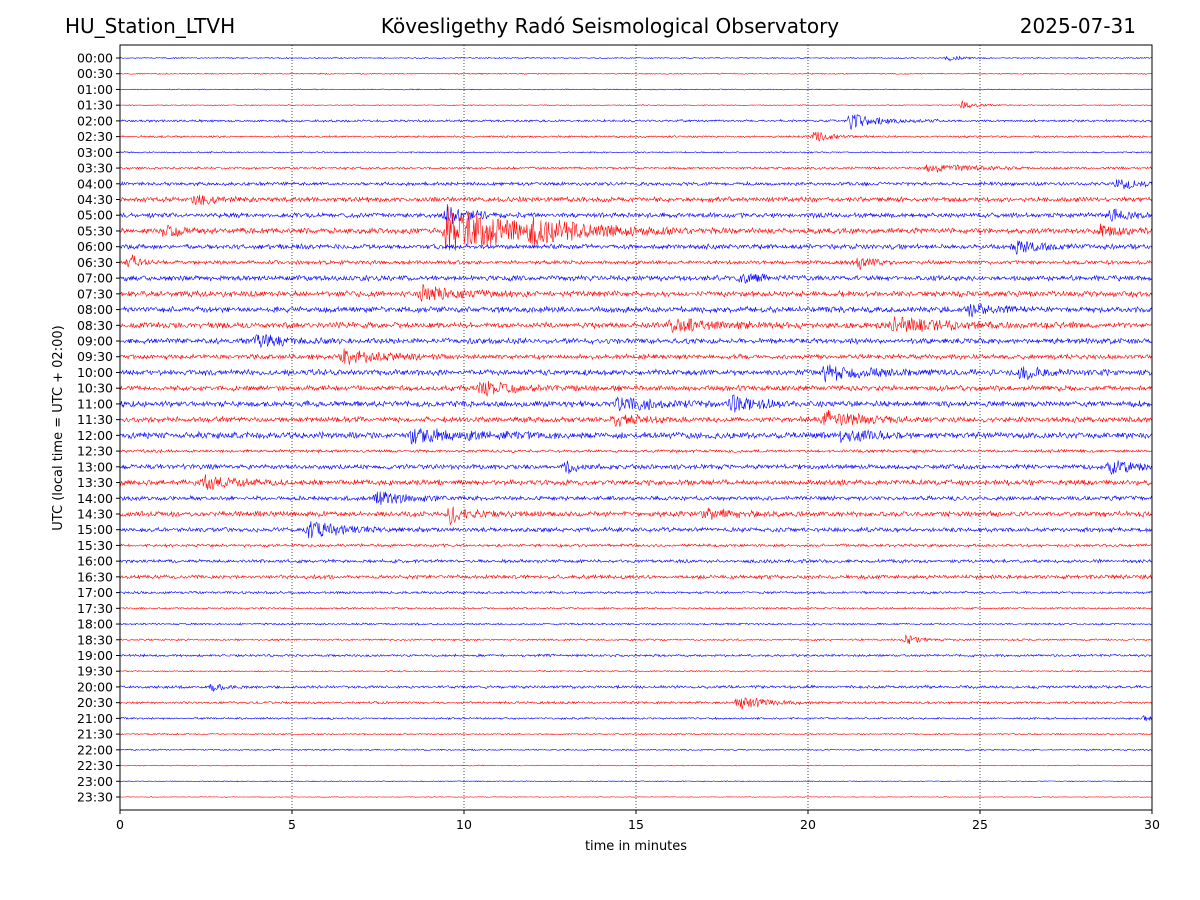 The image size is (1200, 900). What do you see at coordinates (95, 655) in the screenshot?
I see `y-tick-label: 19:00` at bounding box center [95, 655].